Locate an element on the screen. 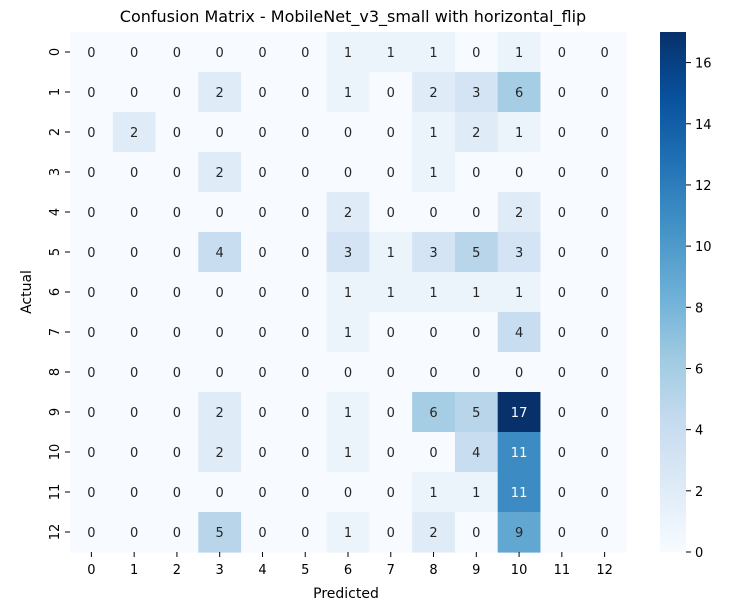 The height and width of the screenshot is (608, 745). cell-value-label: 5 is located at coordinates (476, 253).